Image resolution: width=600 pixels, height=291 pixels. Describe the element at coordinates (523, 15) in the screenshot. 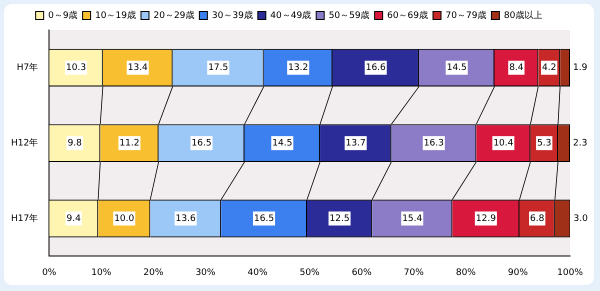

I see `legend-label: 80歳以上` at that location.